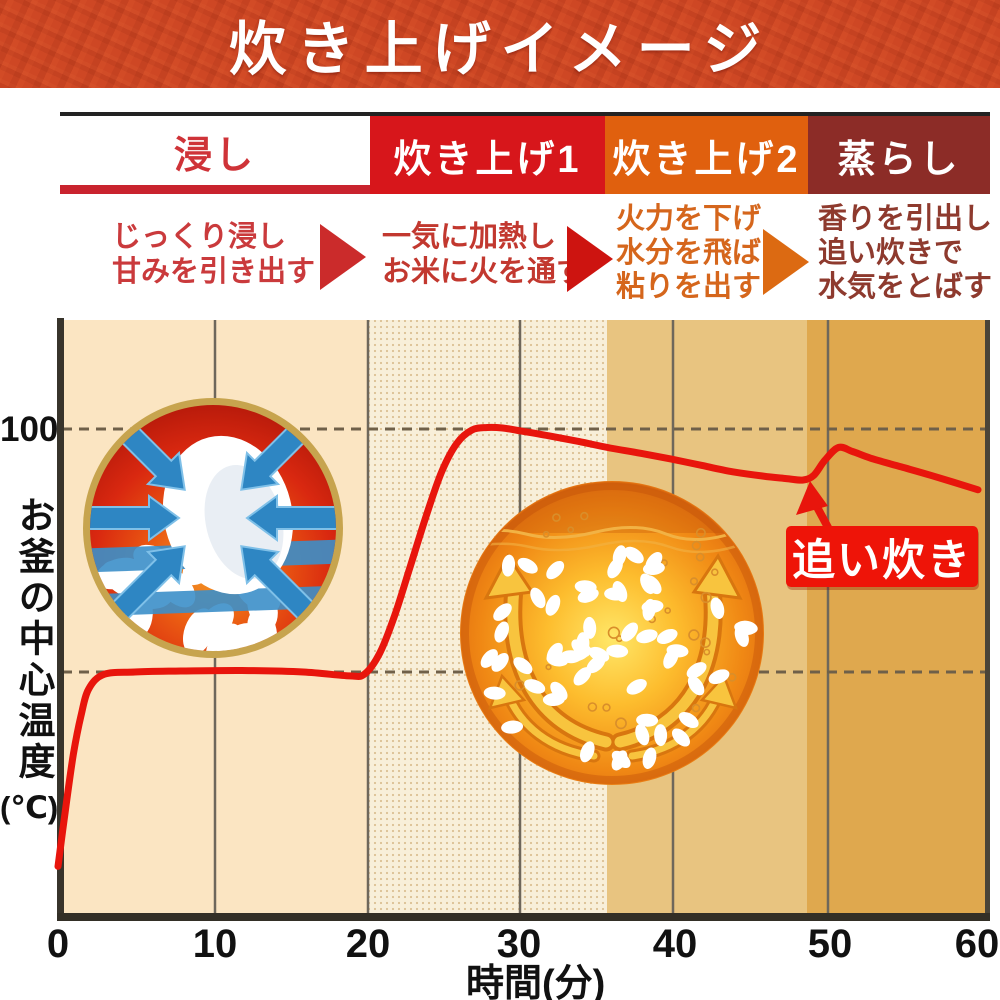  I want to click on desc-line: 甘みを引き出す, so click(214, 272).